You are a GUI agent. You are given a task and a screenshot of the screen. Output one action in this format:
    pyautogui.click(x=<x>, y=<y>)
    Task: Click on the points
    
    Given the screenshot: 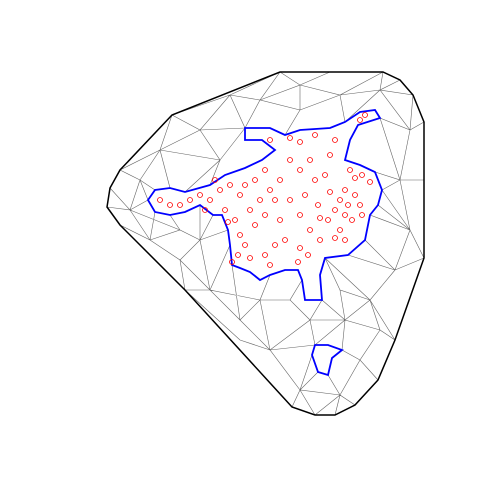 What is the action you would take?
    pyautogui.click(x=265, y=190)
    